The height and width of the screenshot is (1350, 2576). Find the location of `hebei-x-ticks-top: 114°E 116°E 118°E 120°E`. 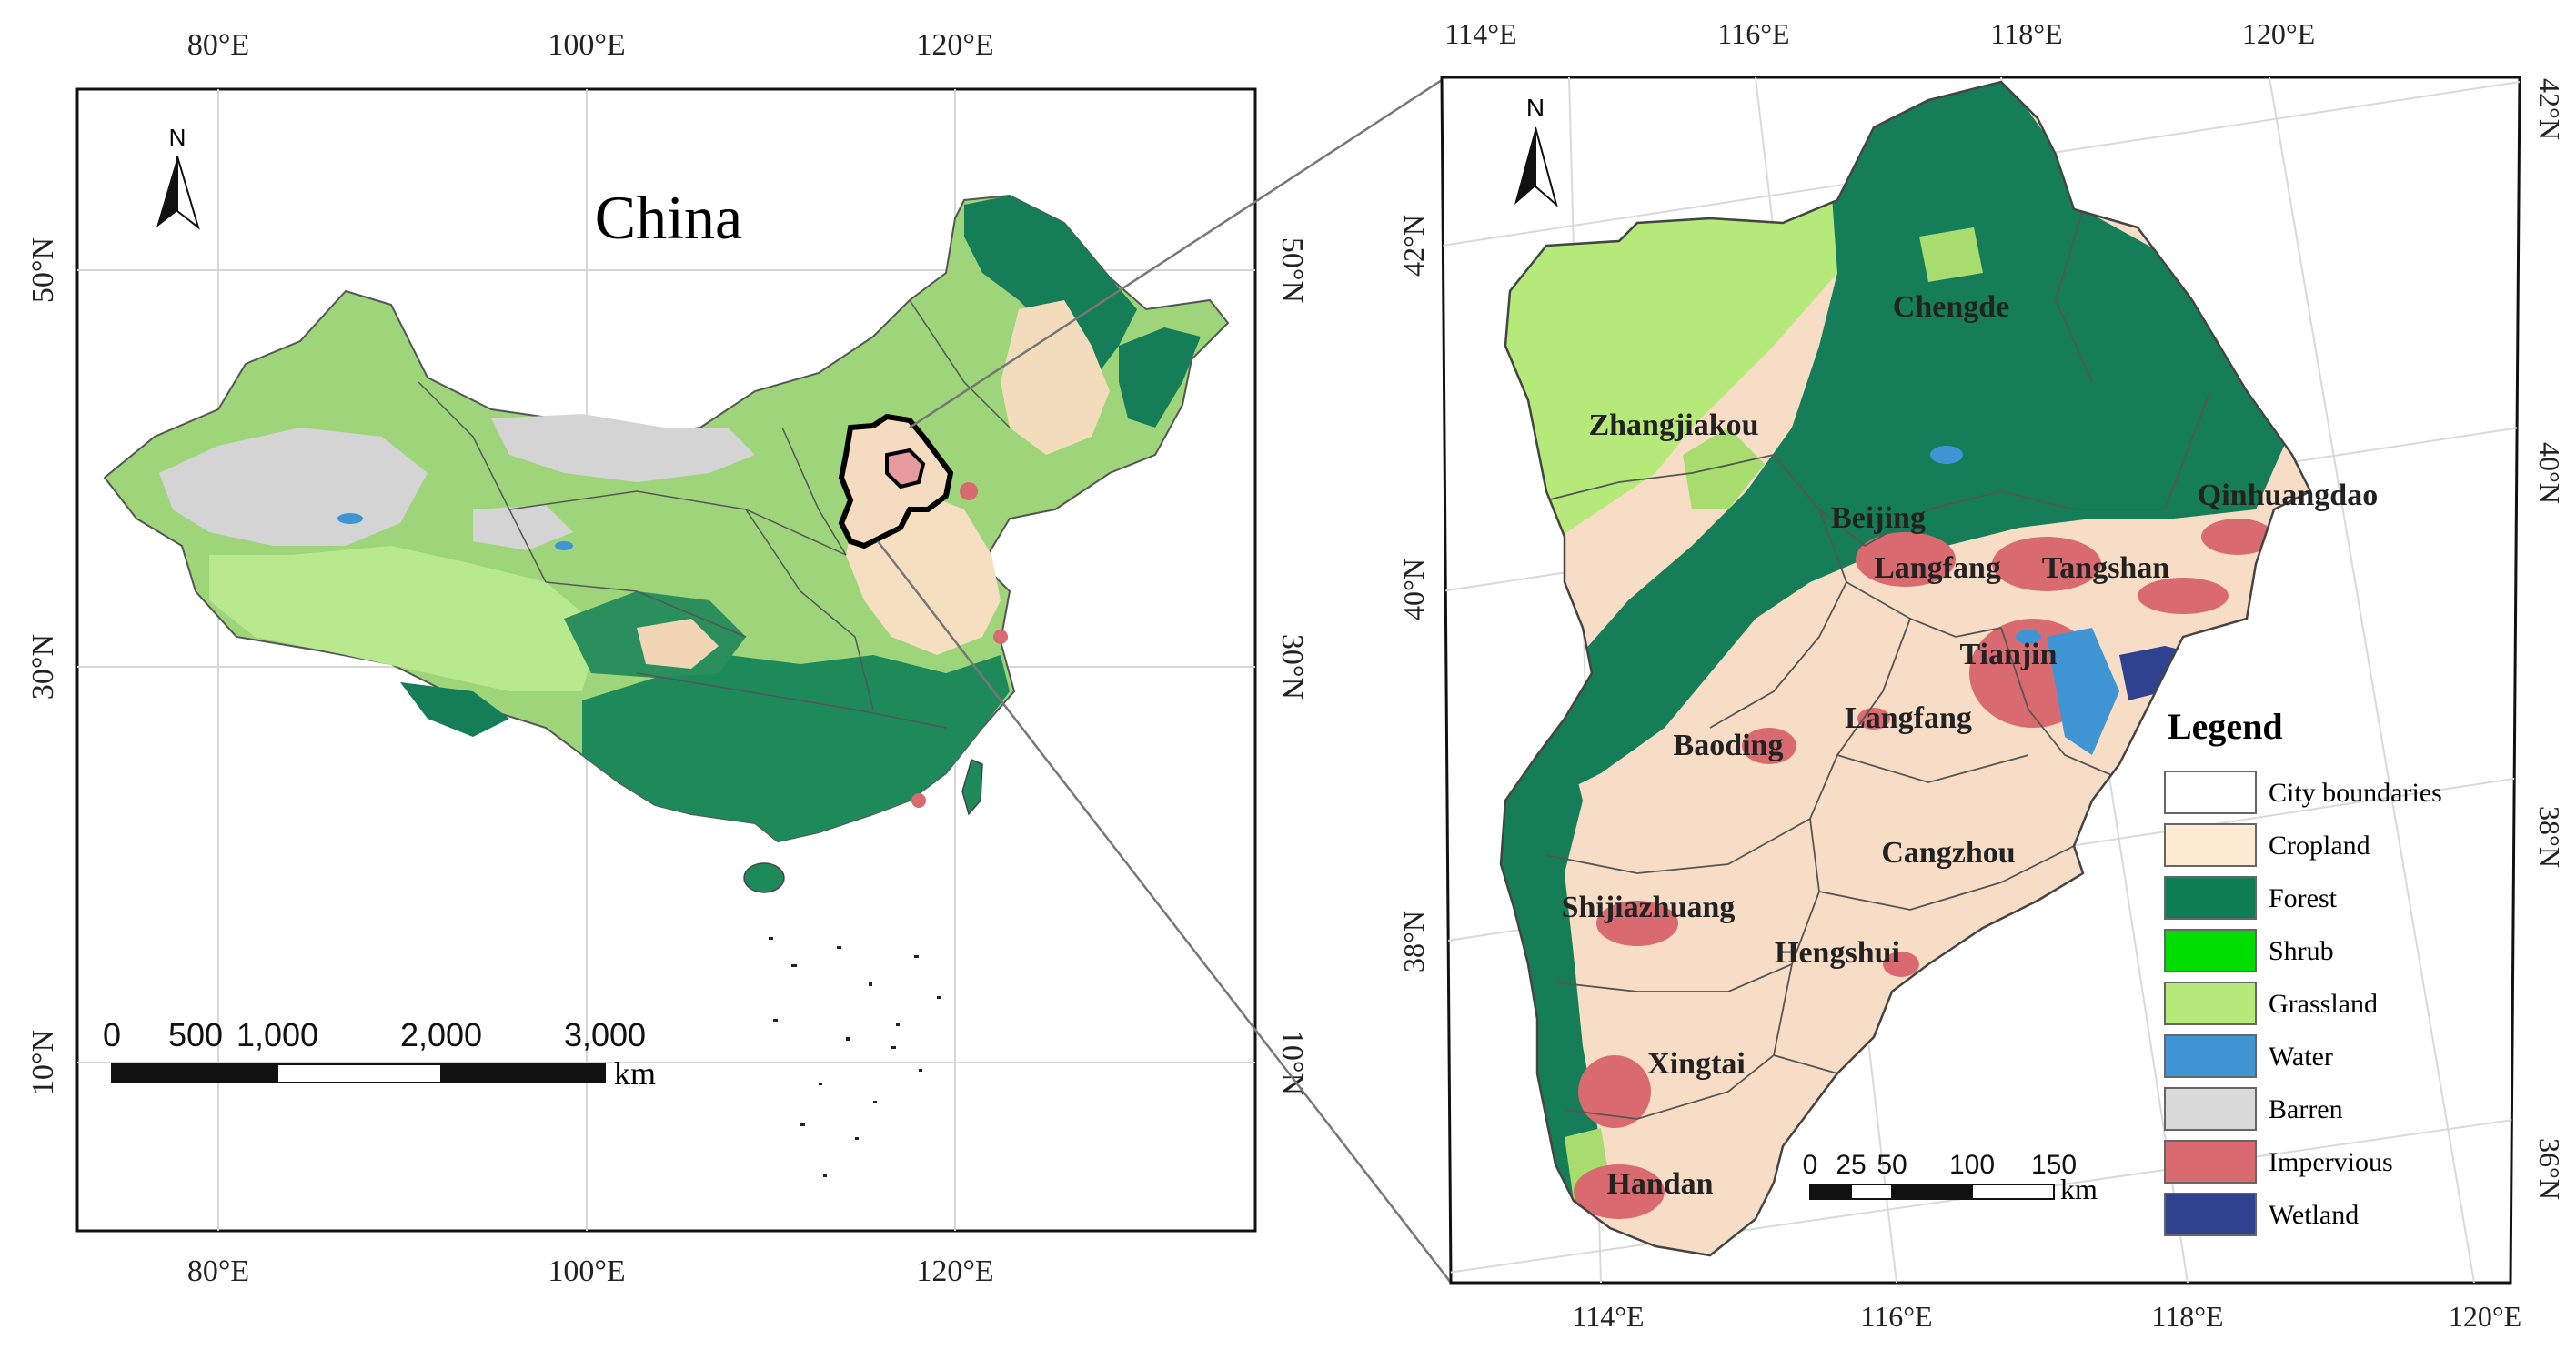

hebei-x-ticks-top: 114°E 116°E 118°E 120°E is located at coordinates (1879, 33).